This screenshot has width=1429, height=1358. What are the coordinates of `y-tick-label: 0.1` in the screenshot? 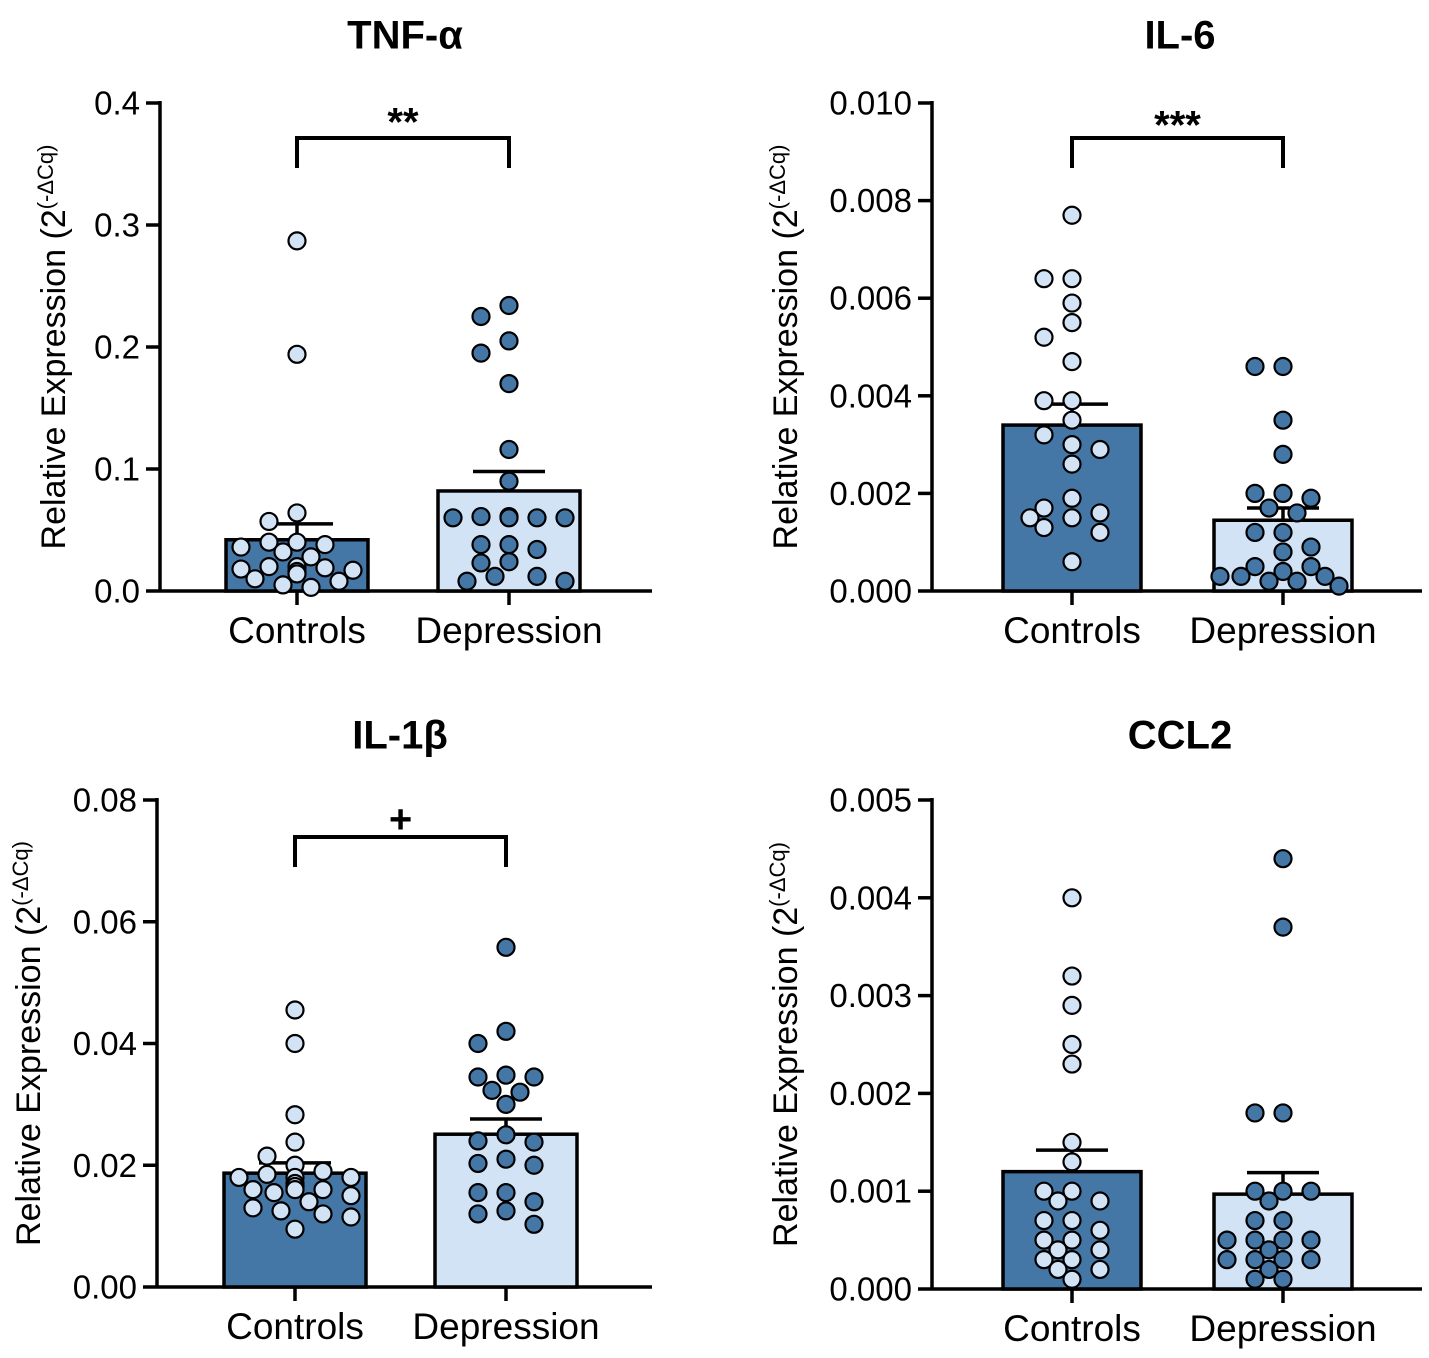 It's located at (117, 469).